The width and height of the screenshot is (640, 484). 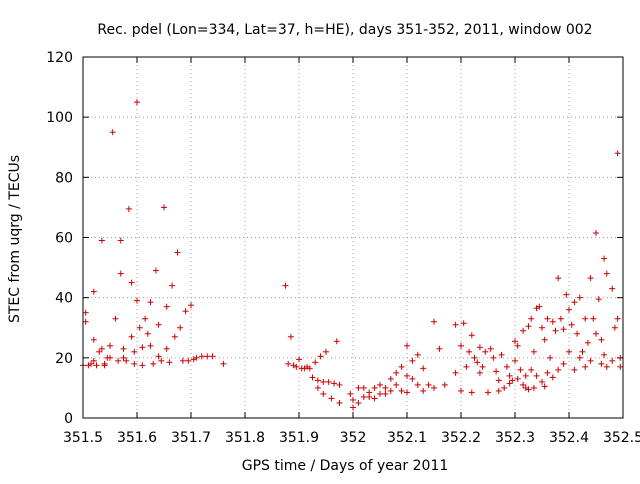 I want to click on x-tick-label: 352.5, so click(x=621, y=438).